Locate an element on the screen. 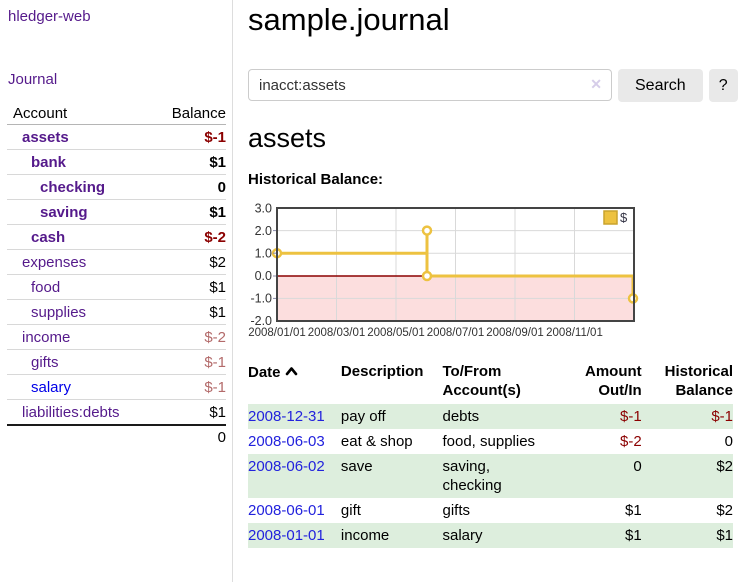 This screenshot has width=742, height=582. account-row: checking 0 is located at coordinates (116, 187).